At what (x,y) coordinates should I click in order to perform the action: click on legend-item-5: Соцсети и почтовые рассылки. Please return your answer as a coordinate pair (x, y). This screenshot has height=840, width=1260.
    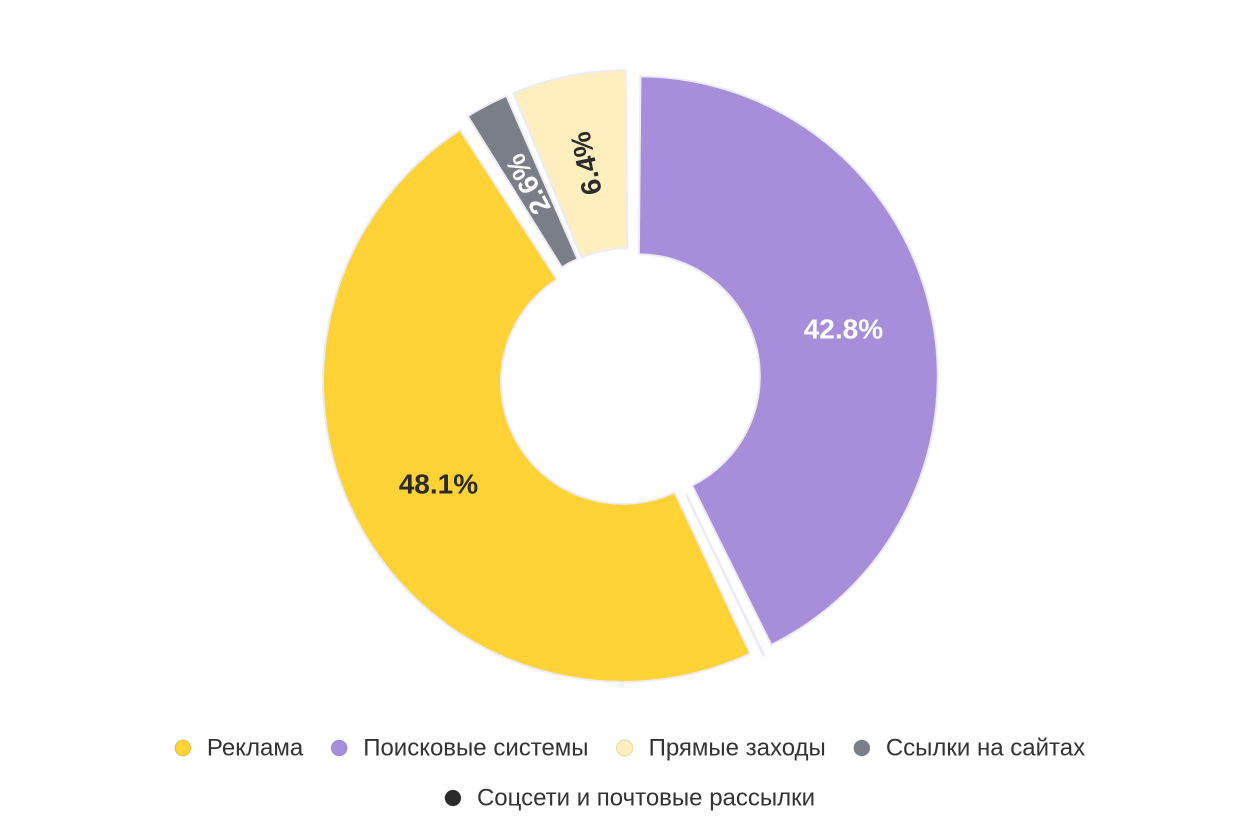
    Looking at the image, I should click on (629, 798).